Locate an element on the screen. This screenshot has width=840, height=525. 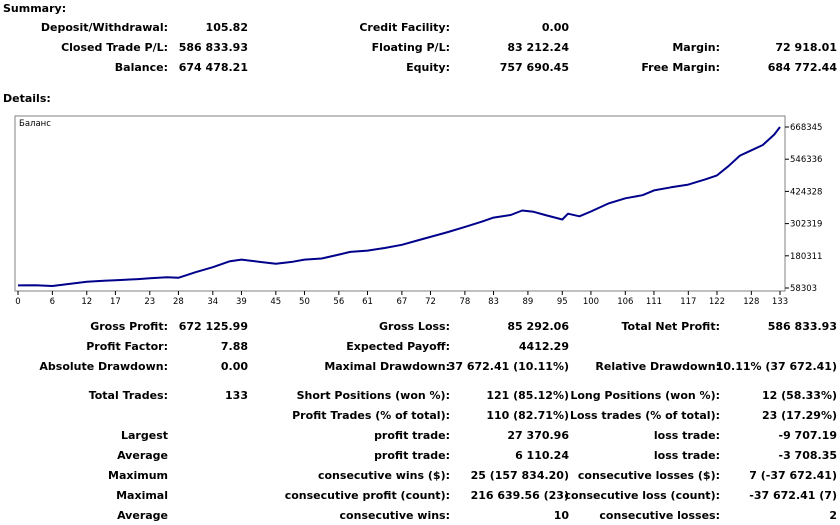
x-tick-label: 56 is located at coordinates (338, 302).